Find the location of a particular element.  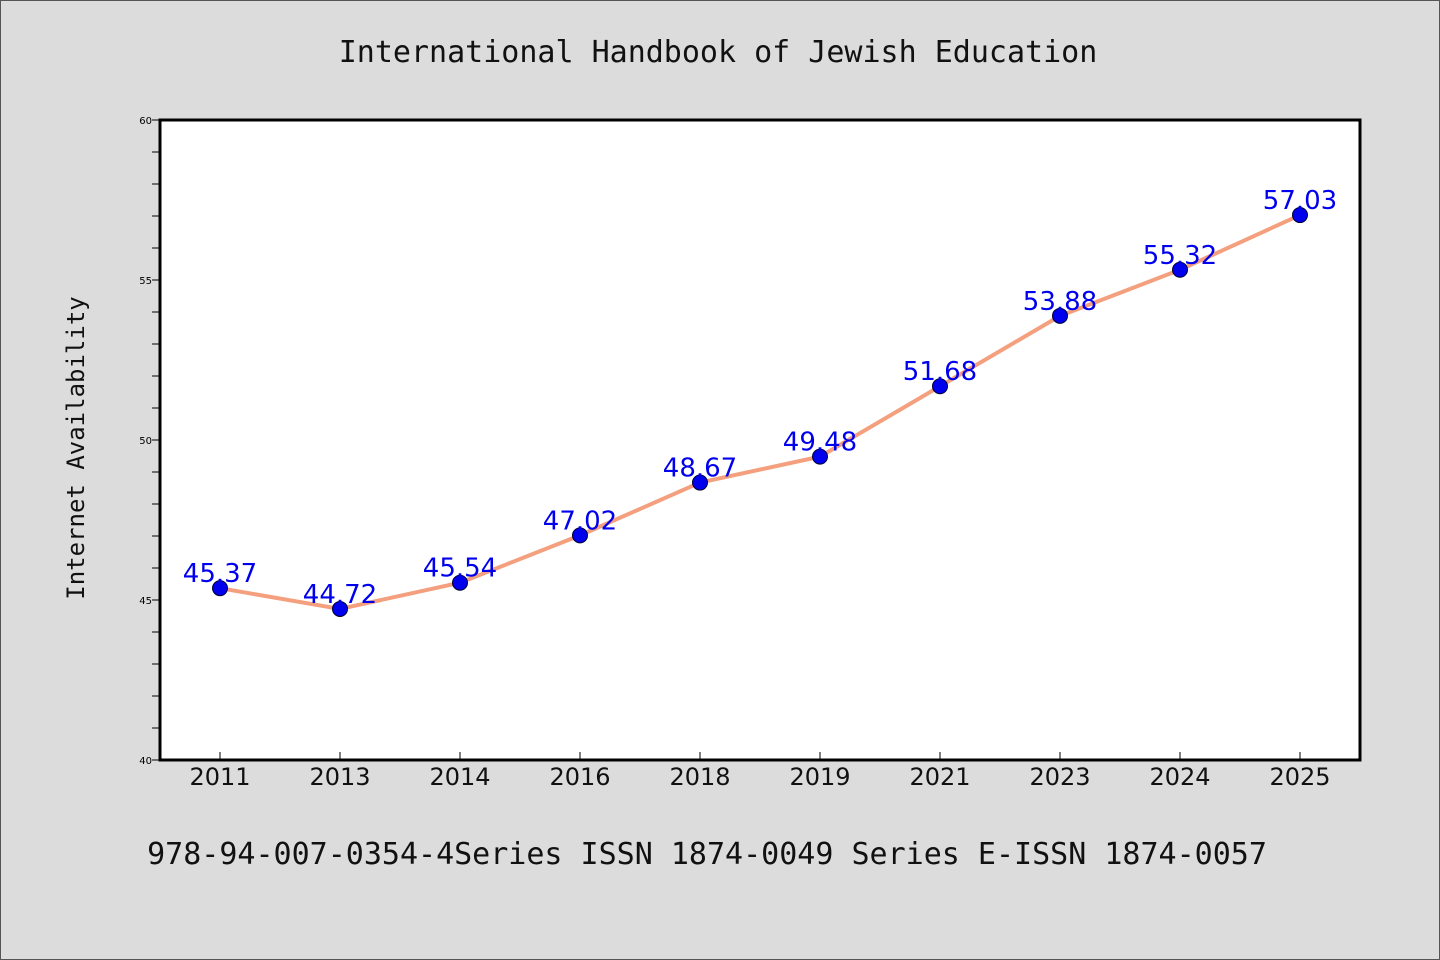

x-tick-label: 2024 is located at coordinates (1179, 777).